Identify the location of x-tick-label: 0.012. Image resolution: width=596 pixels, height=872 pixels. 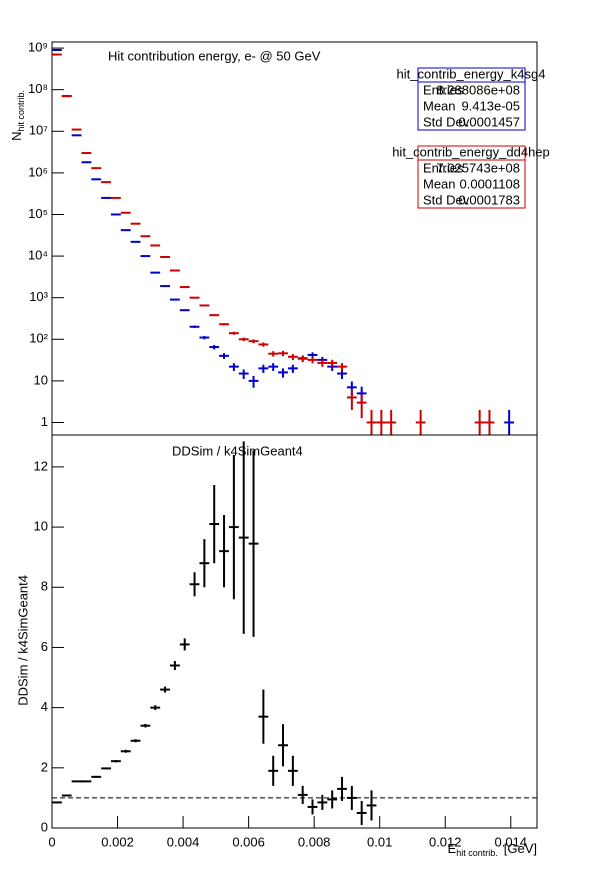
(445, 841).